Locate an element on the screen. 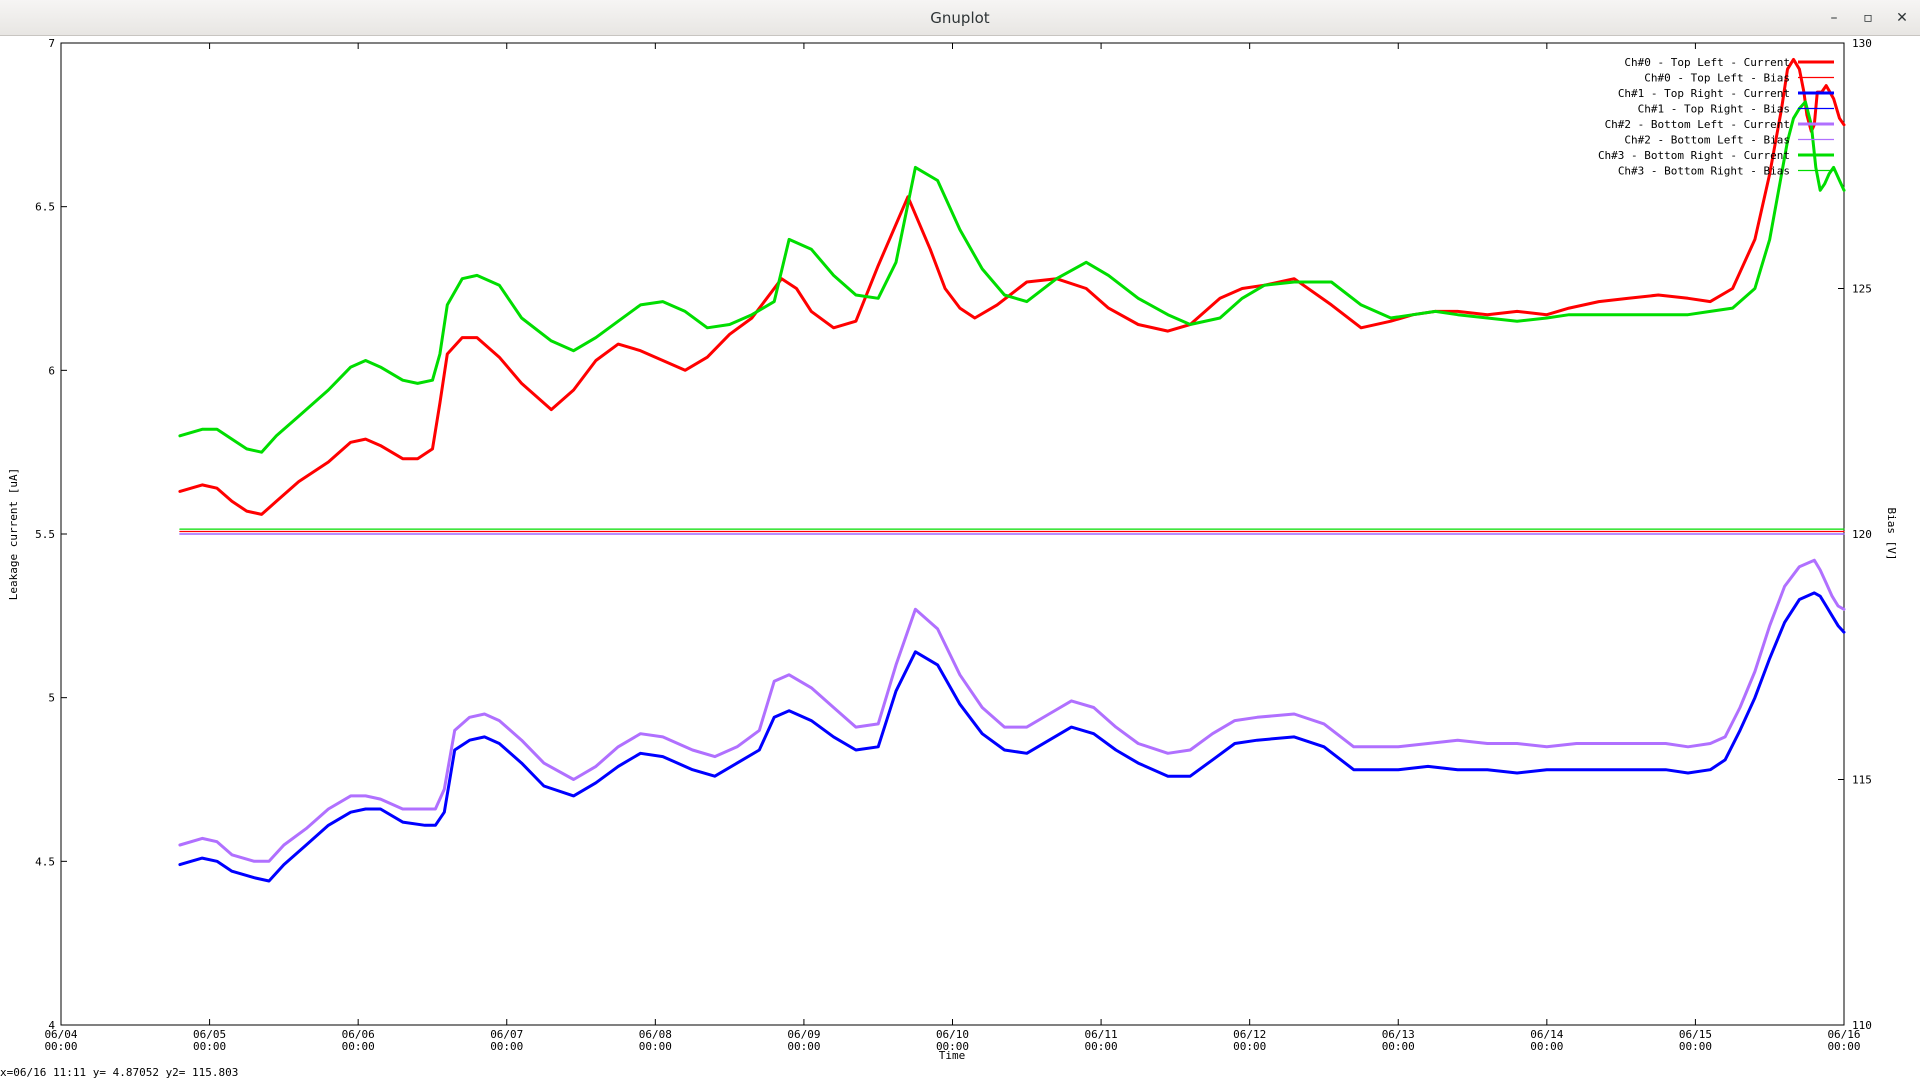 The height and width of the screenshot is (1080, 1920). legend-label: Ch#0 - Top Left - Bias is located at coordinates (1717, 78).